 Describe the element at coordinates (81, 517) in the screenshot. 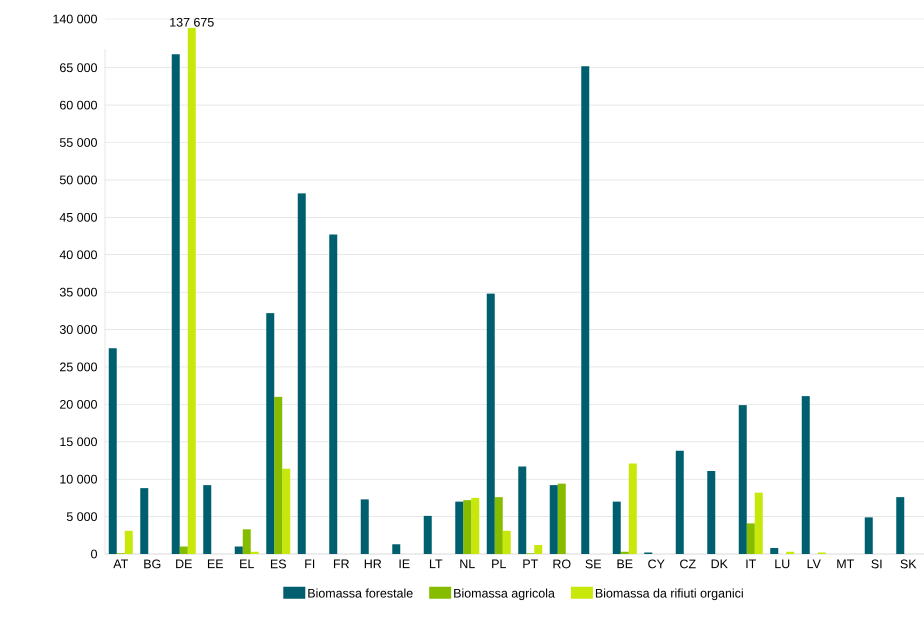

I see `y-tick-label: 5 000` at that location.